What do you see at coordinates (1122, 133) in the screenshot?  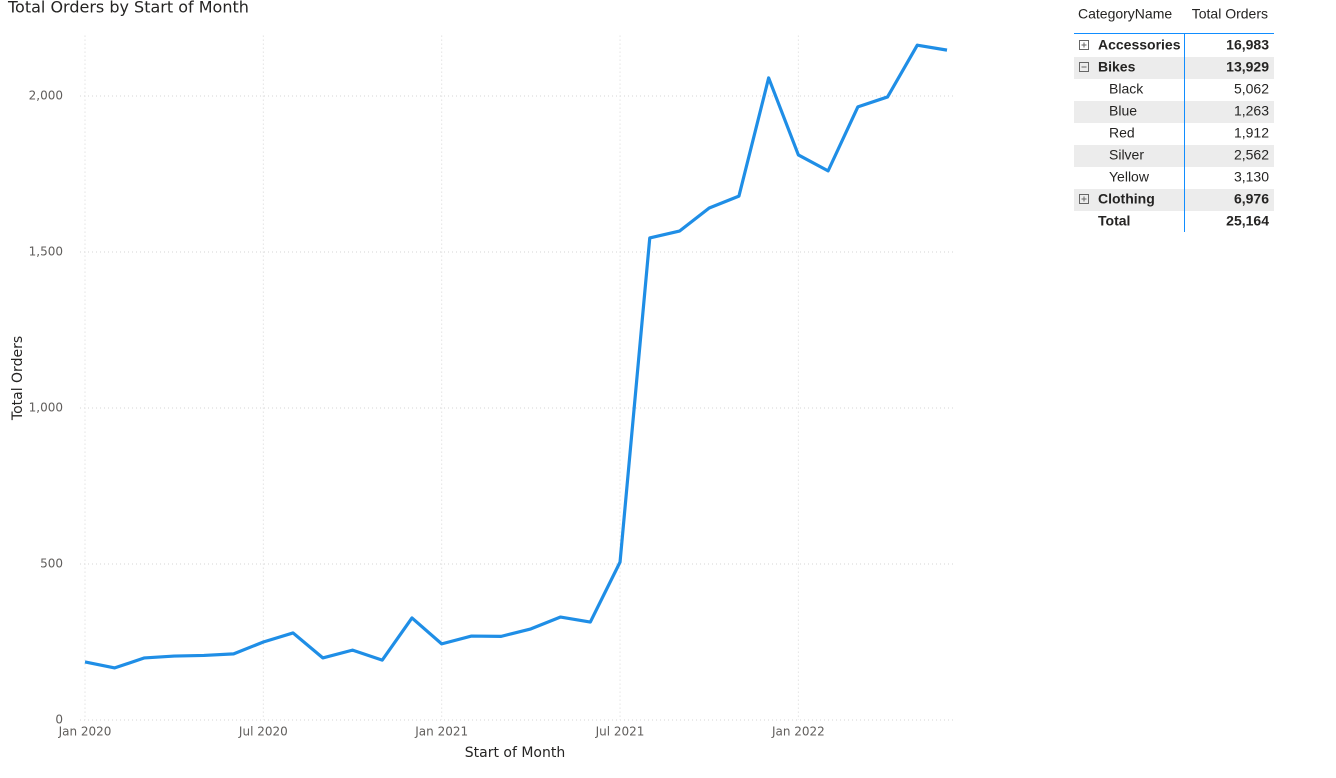 I see `row-label: Red` at bounding box center [1122, 133].